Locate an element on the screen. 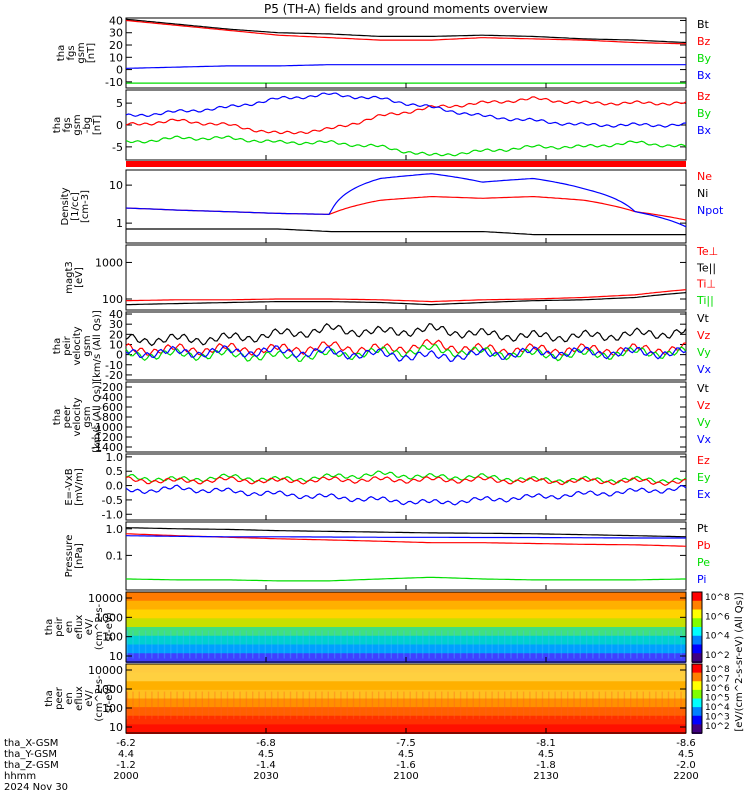 The height and width of the screenshot is (800, 750). y-tick-label: 0 is located at coordinates (119, 125).